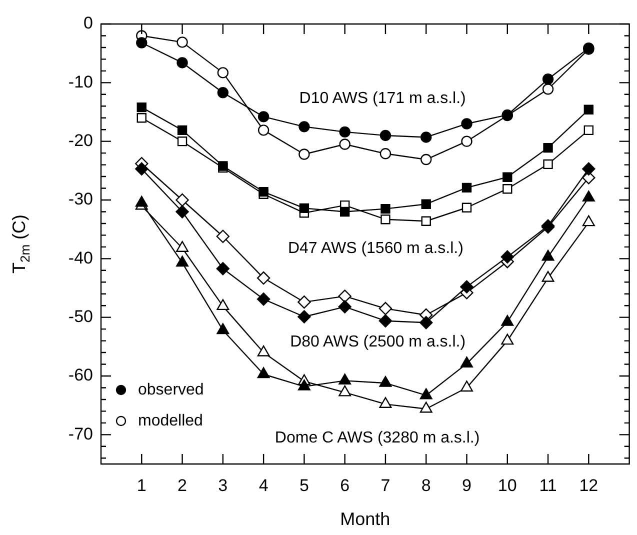  Describe the element at coordinates (171, 389) in the screenshot. I see `legend-label: observed` at that location.